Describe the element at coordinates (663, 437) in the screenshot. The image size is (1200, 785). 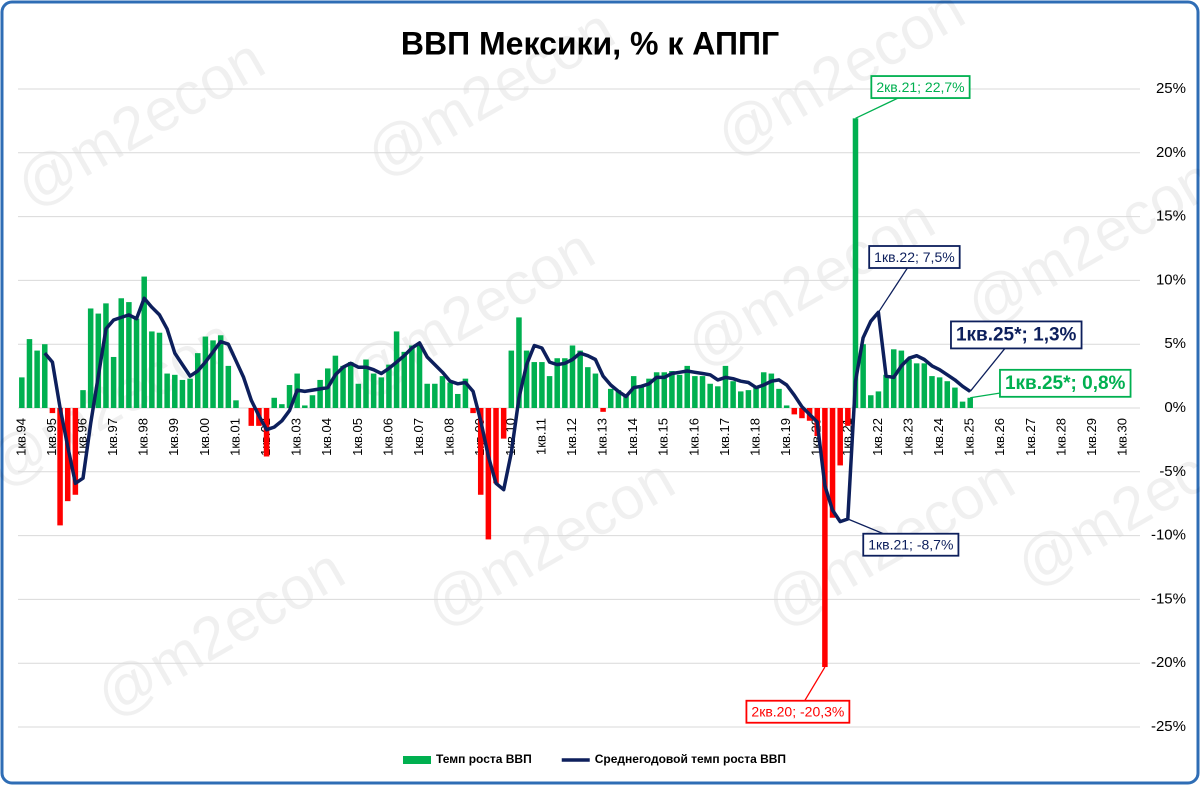
I see `x-tick-label: 1кв.15` at that location.